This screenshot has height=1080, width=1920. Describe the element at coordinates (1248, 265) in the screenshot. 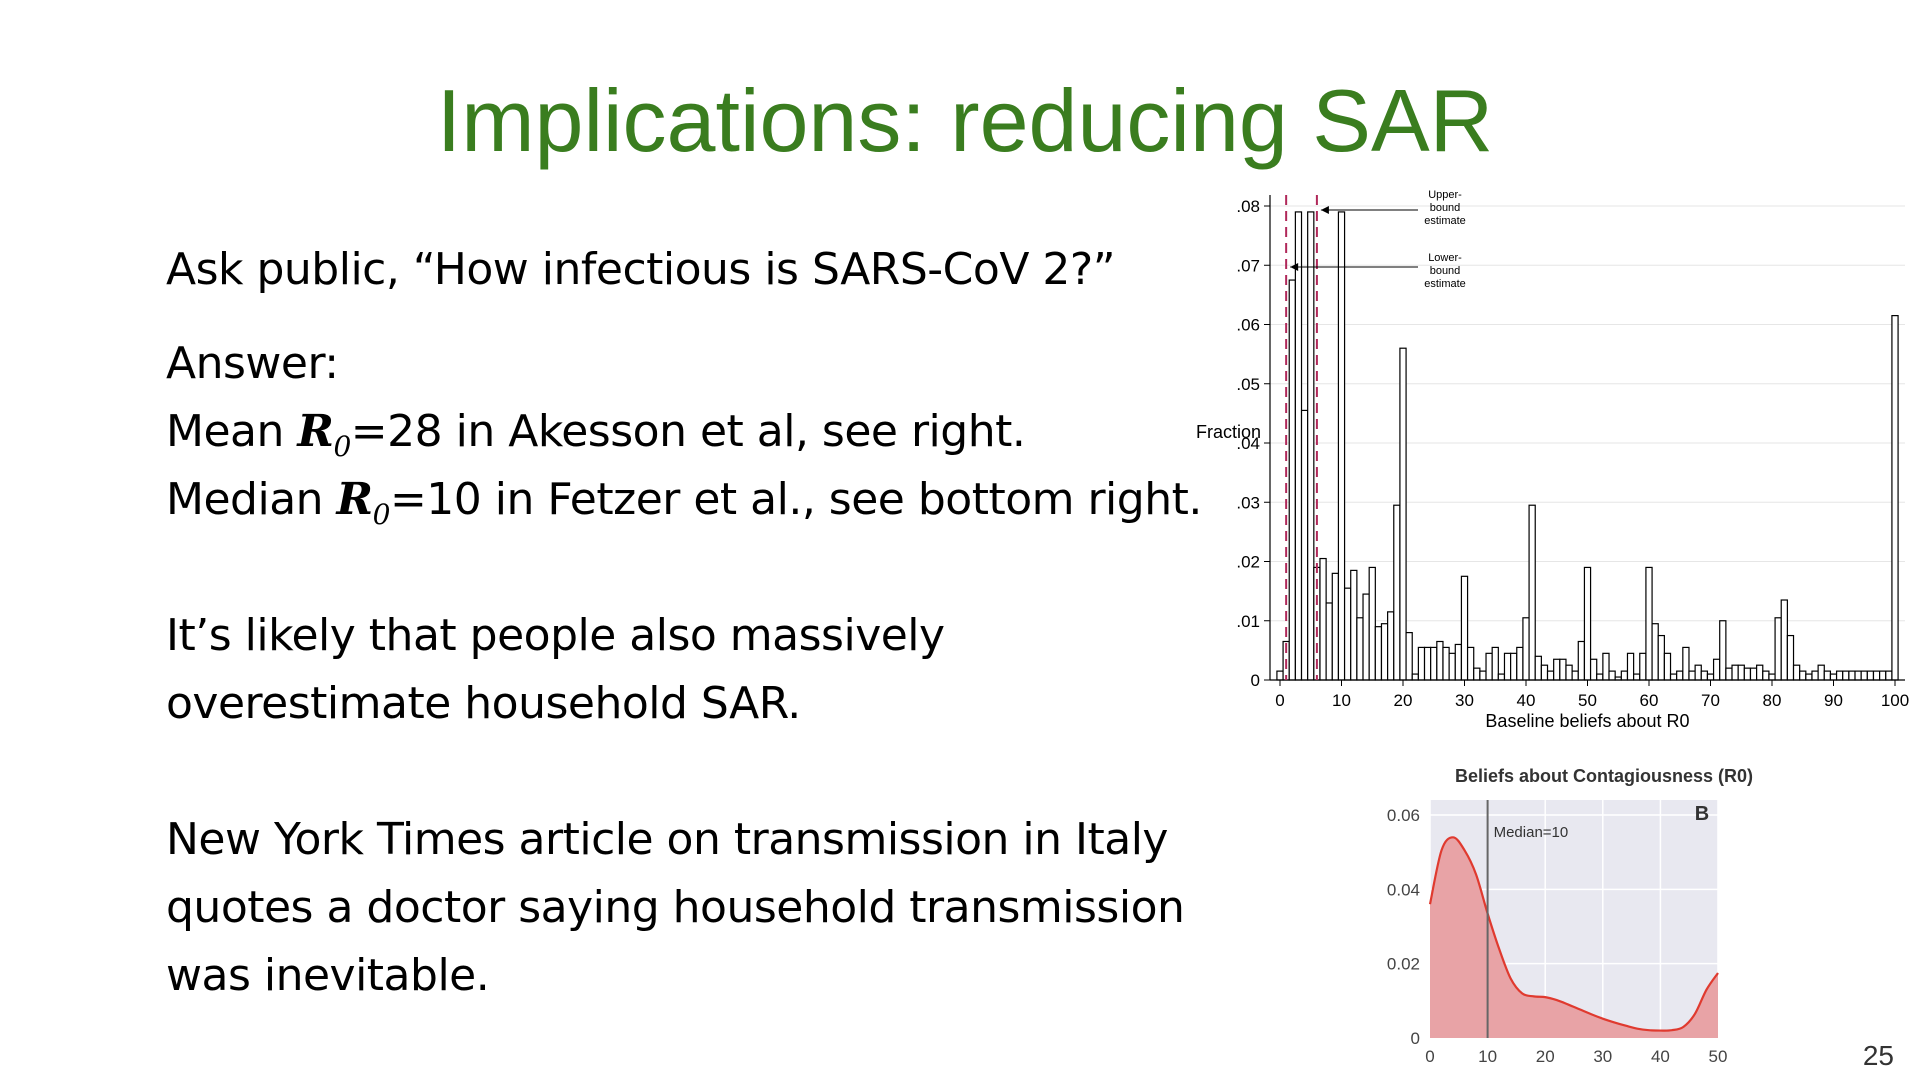

I see `hist-y-tick-label: .07` at that location.